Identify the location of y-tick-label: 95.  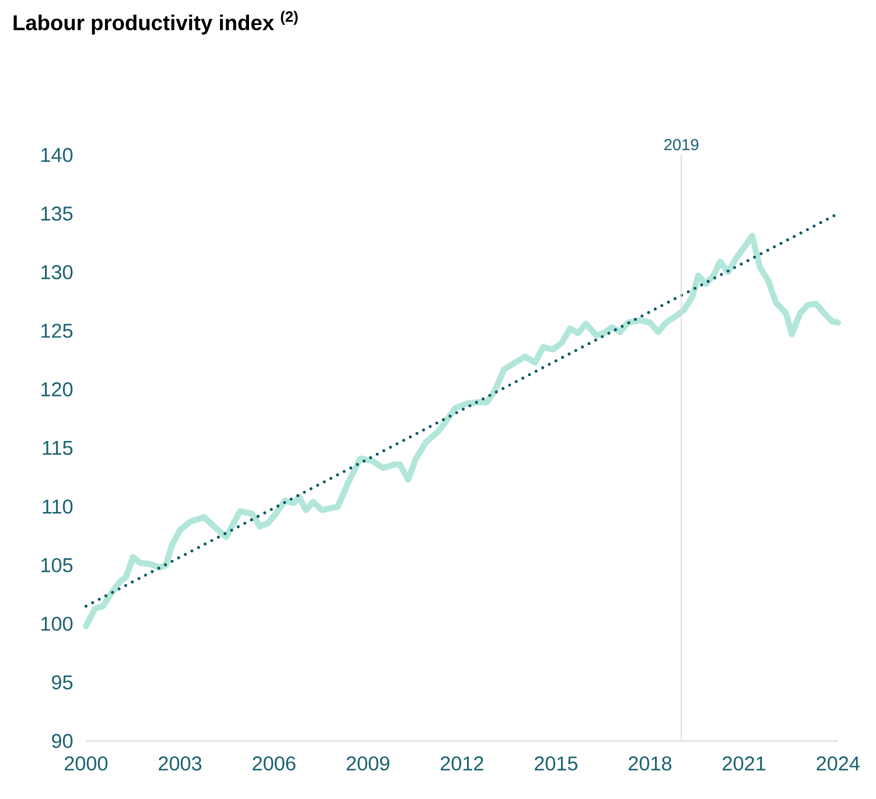
(62, 682).